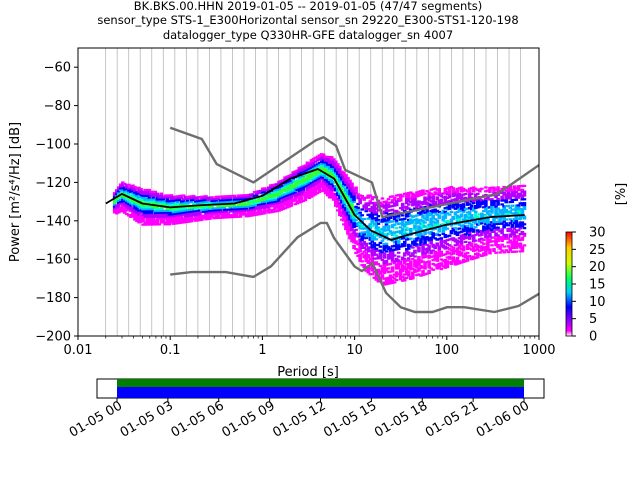  I want to click on y-tick-label: −60, so click(57, 68).